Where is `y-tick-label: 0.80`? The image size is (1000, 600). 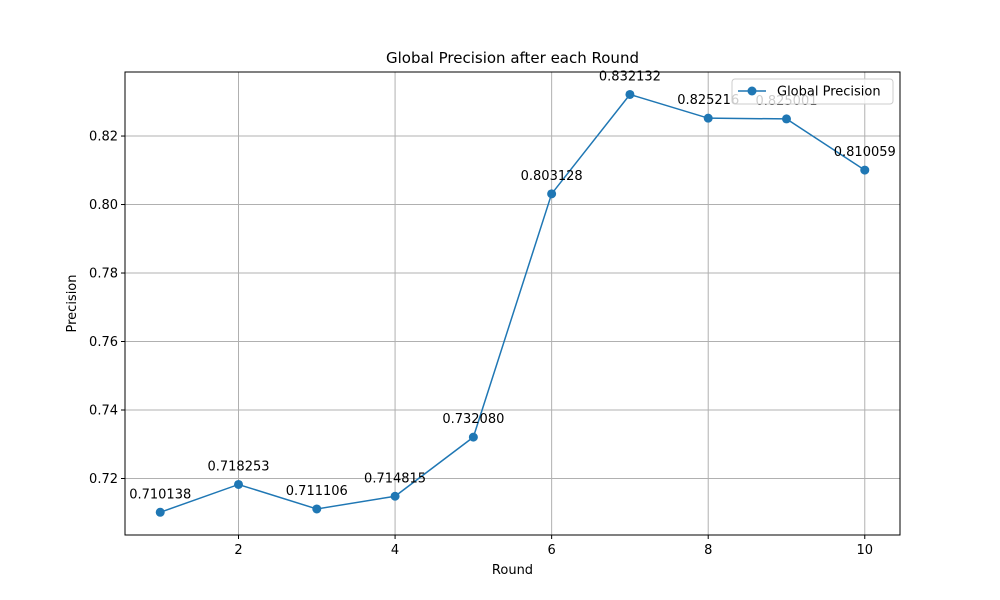 y-tick-label: 0.80 is located at coordinates (103, 205).